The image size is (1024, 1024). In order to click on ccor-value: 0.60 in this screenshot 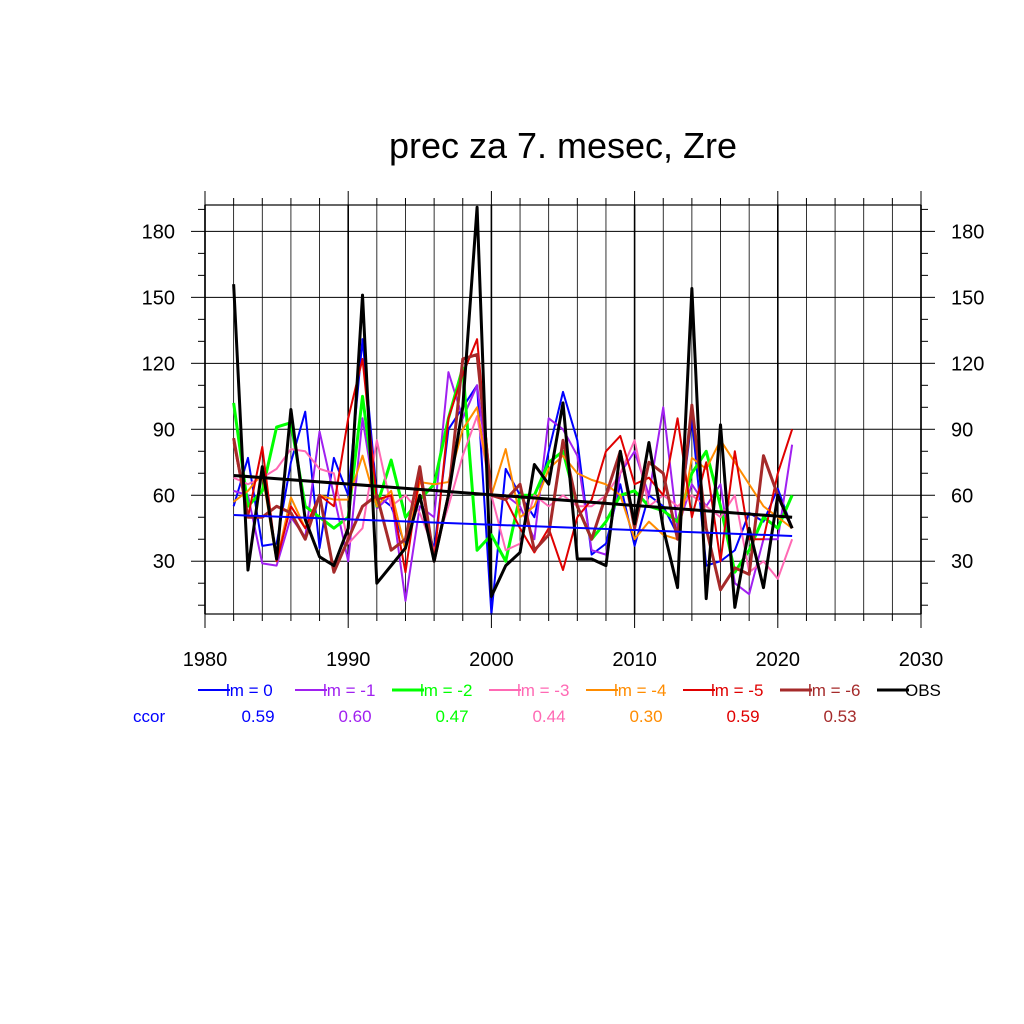, I will do `click(354, 716)`.